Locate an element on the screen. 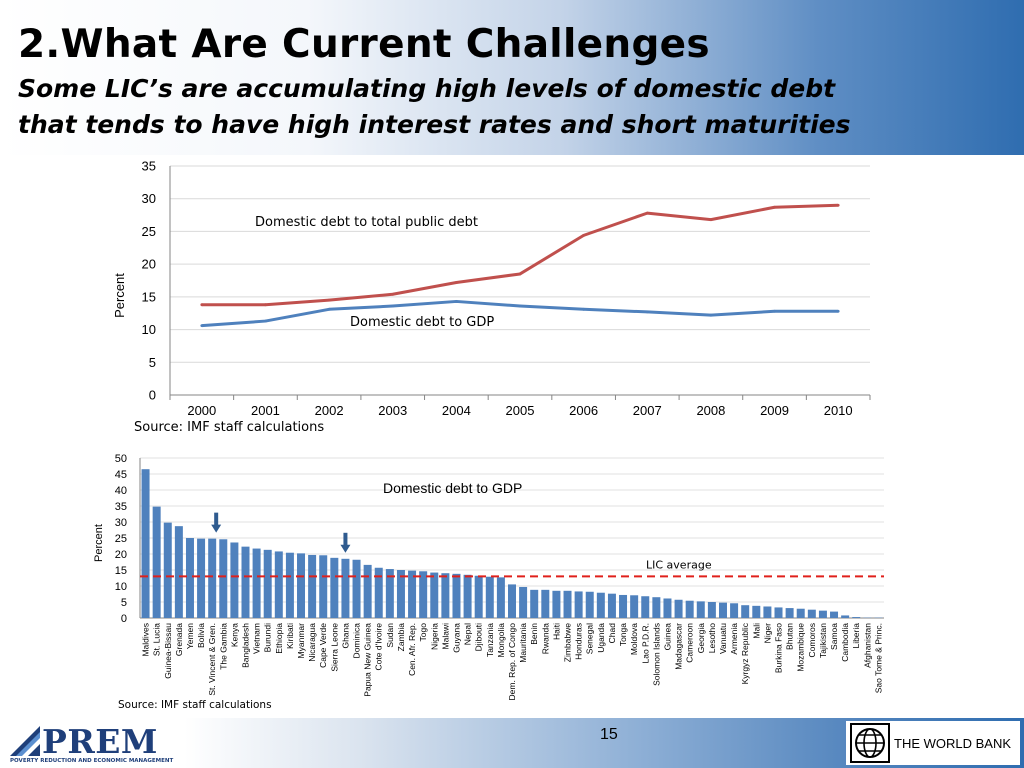 The image size is (1024, 768). x-category-label: Nicaragua is located at coordinates (312, 642).